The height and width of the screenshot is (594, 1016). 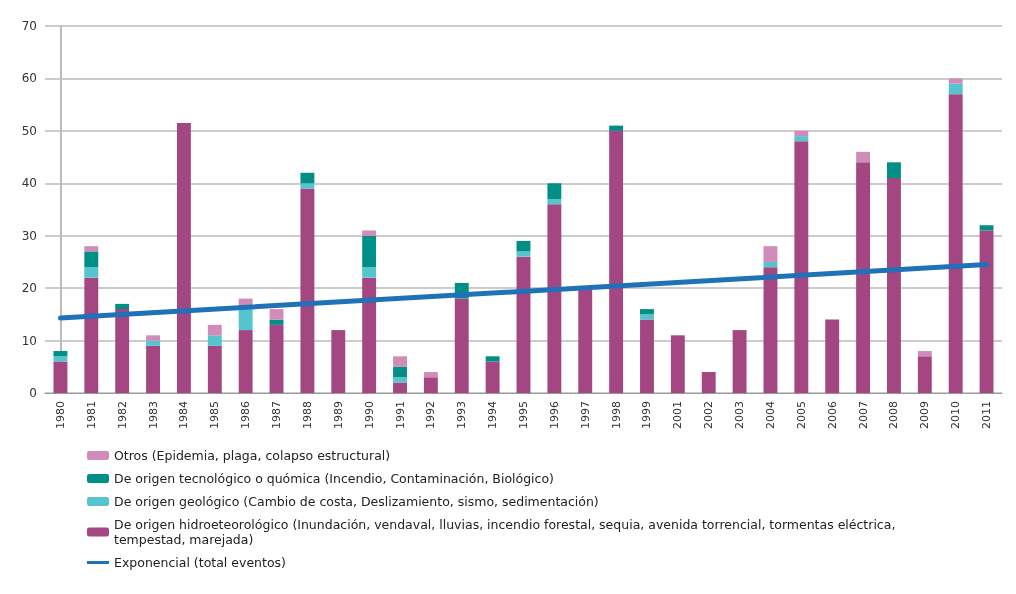 I want to click on x-tick-label: 2009, so click(x=925, y=415).